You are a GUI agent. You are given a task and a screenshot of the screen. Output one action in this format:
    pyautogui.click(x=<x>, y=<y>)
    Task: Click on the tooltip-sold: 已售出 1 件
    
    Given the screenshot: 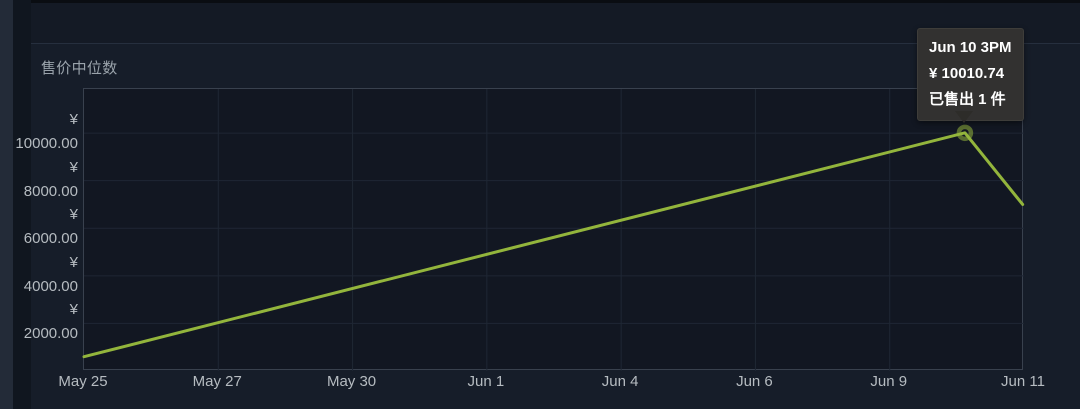 What is the action you would take?
    pyautogui.click(x=967, y=99)
    